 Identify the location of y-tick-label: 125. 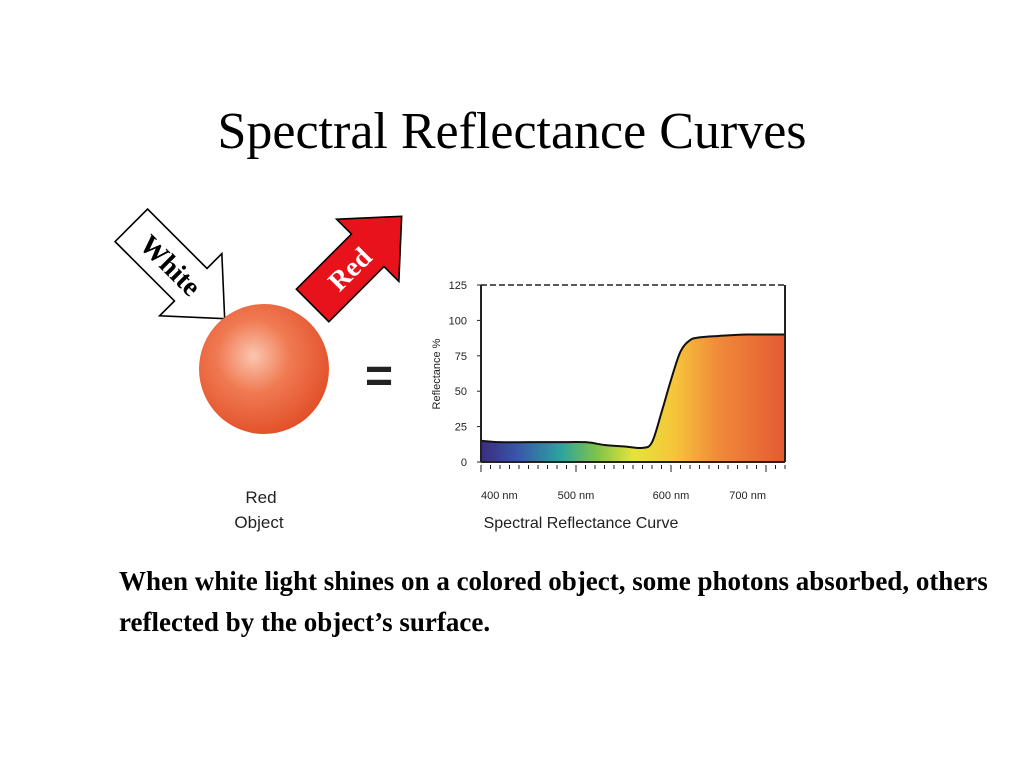
(458, 286).